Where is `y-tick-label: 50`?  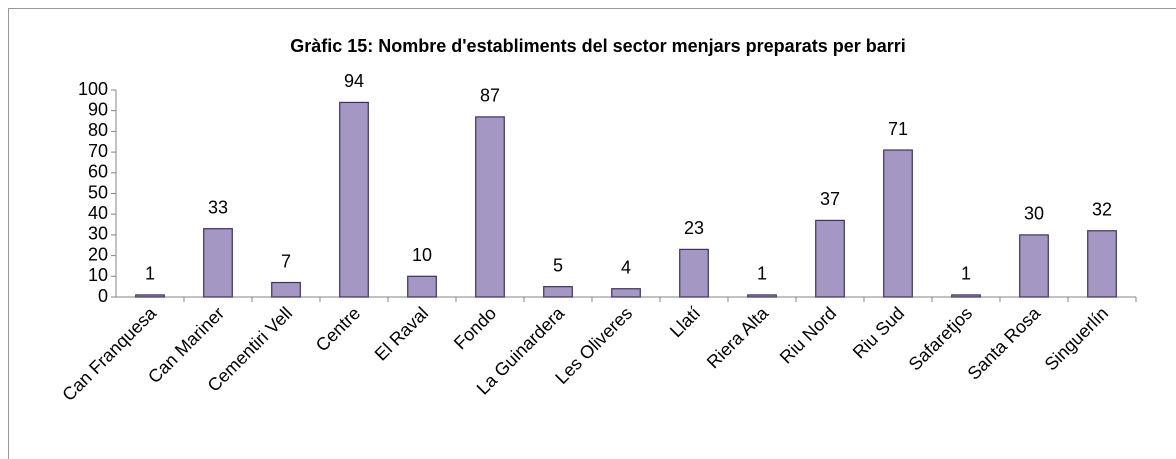
y-tick-label: 50 is located at coordinates (98, 192).